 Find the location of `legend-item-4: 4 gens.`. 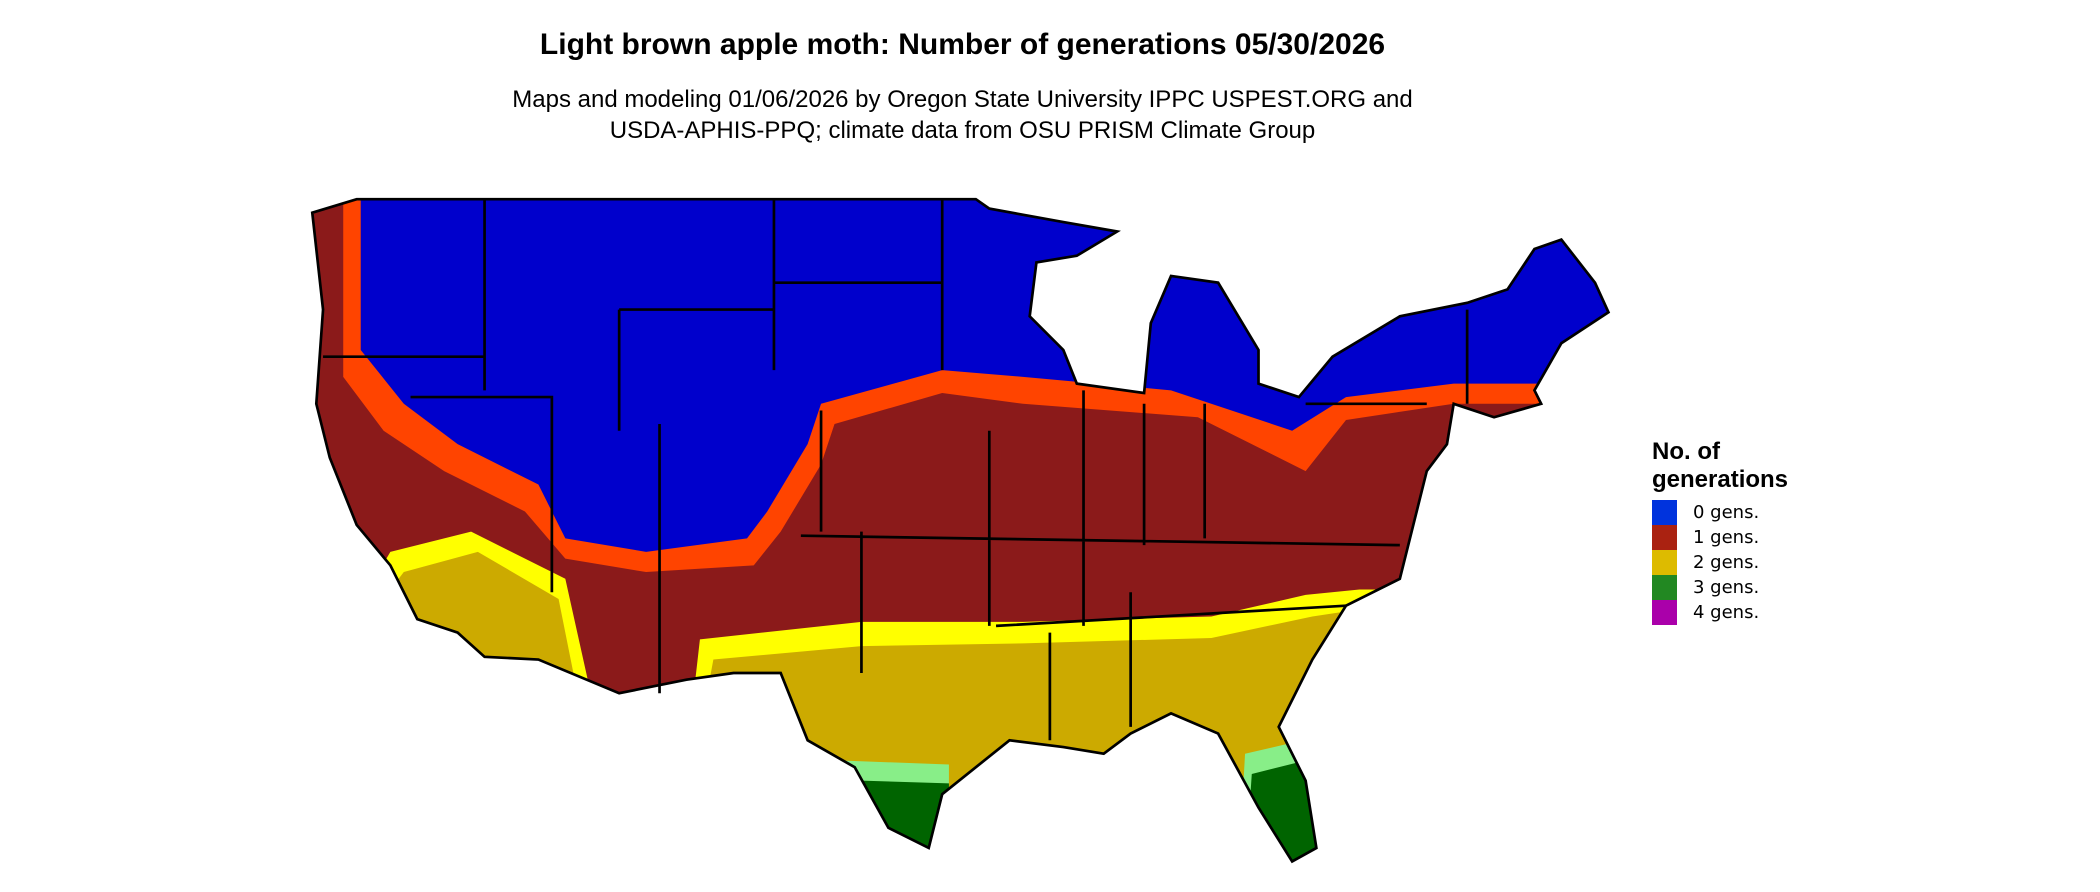

legend-item-4: 4 gens. is located at coordinates (1720, 612).